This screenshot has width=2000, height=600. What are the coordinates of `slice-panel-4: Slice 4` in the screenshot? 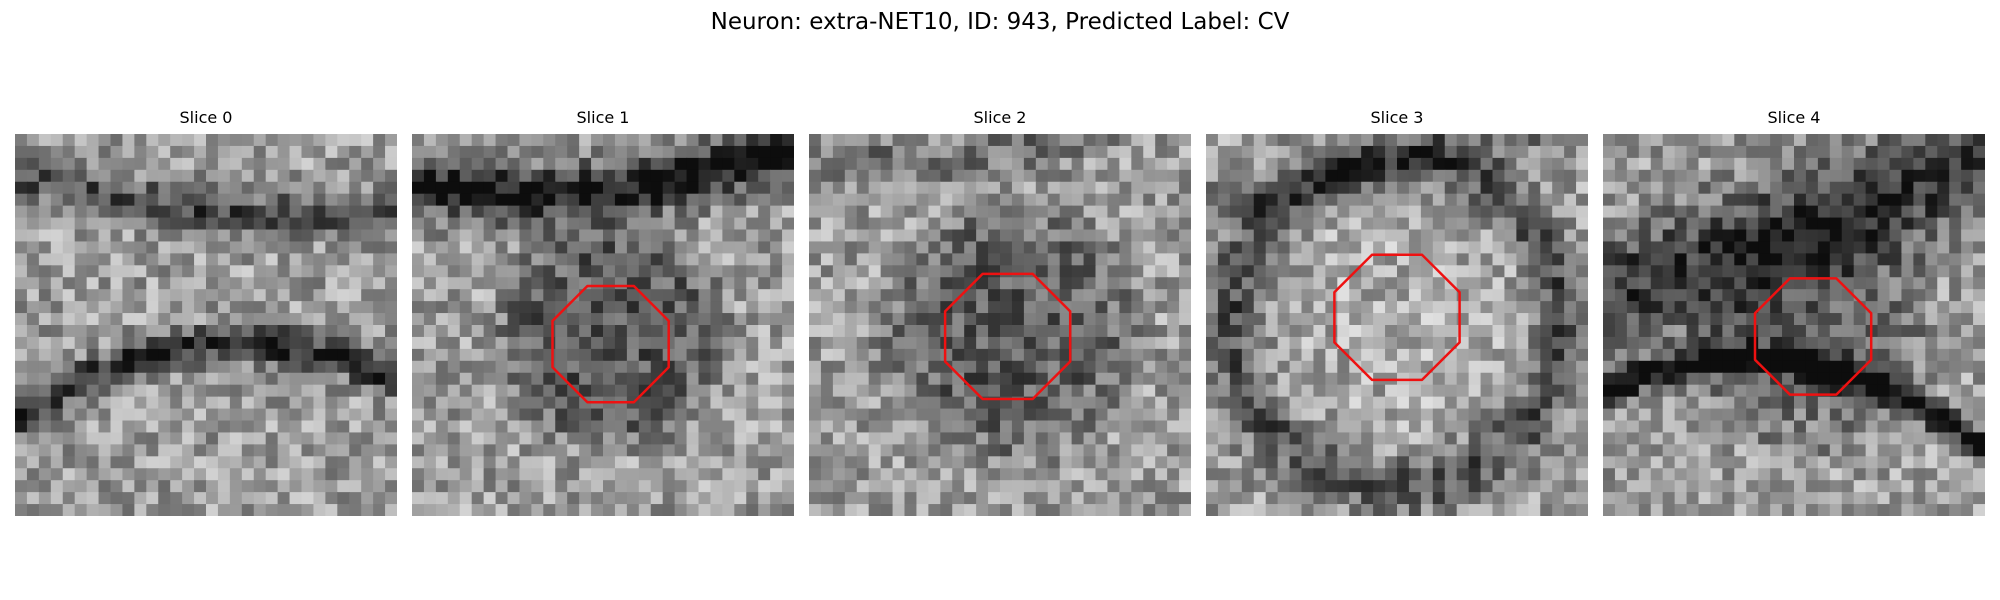 It's located at (1794, 313).